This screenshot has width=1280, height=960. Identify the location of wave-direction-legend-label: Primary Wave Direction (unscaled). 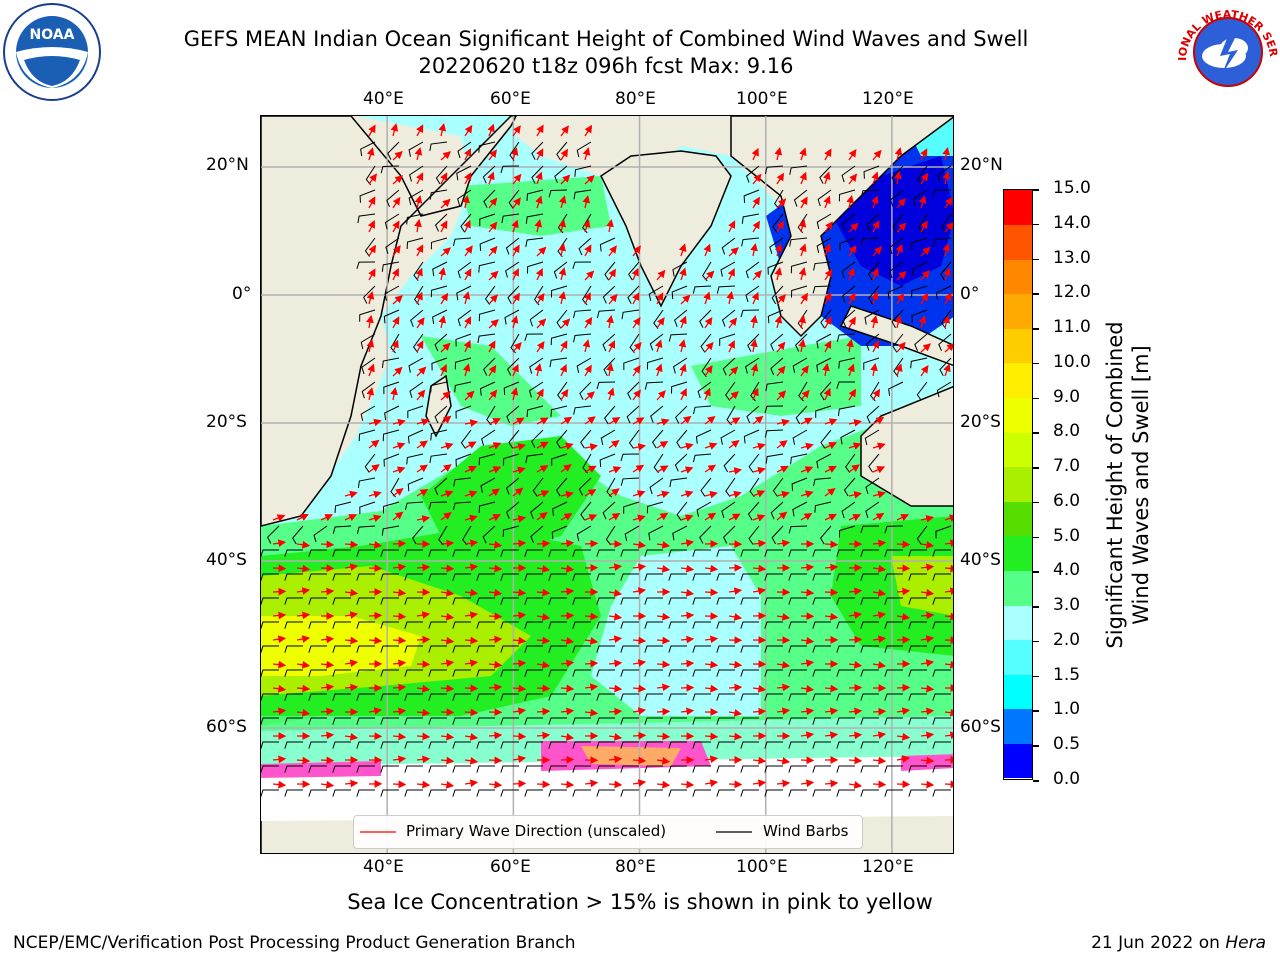
(536, 831).